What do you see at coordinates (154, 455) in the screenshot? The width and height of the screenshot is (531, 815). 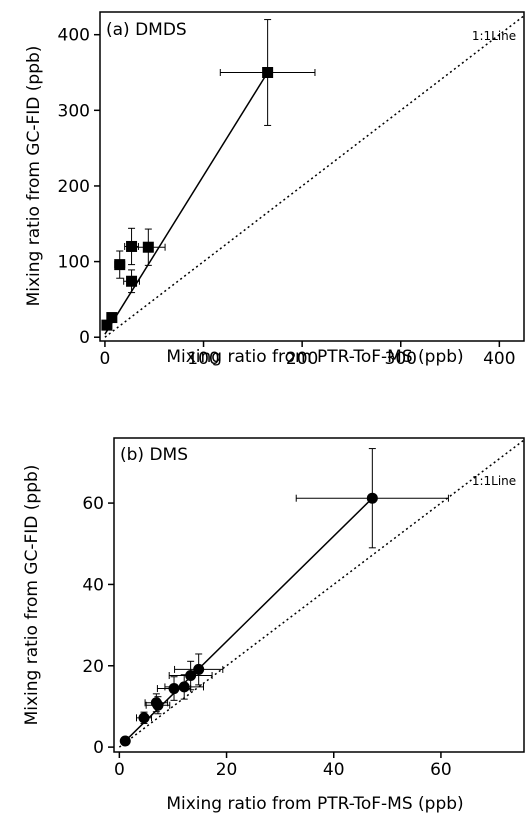 I see `panel-label: (b) DMS` at bounding box center [154, 455].